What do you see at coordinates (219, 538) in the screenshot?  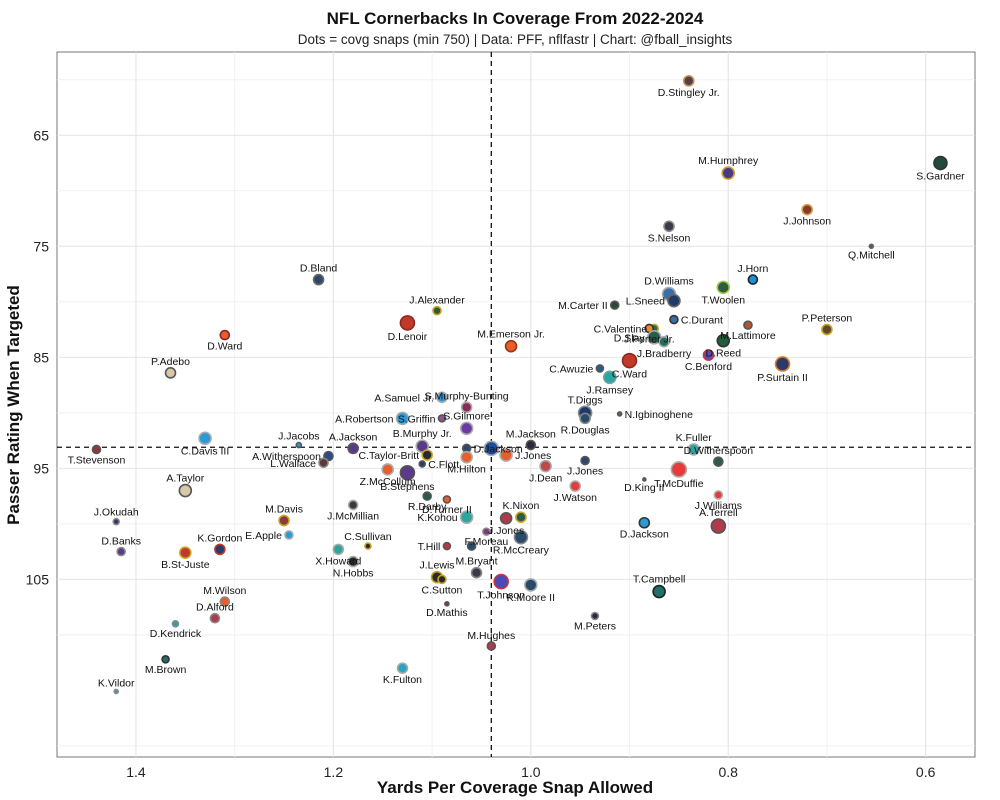 I see `point-label: K.Gordon` at bounding box center [219, 538].